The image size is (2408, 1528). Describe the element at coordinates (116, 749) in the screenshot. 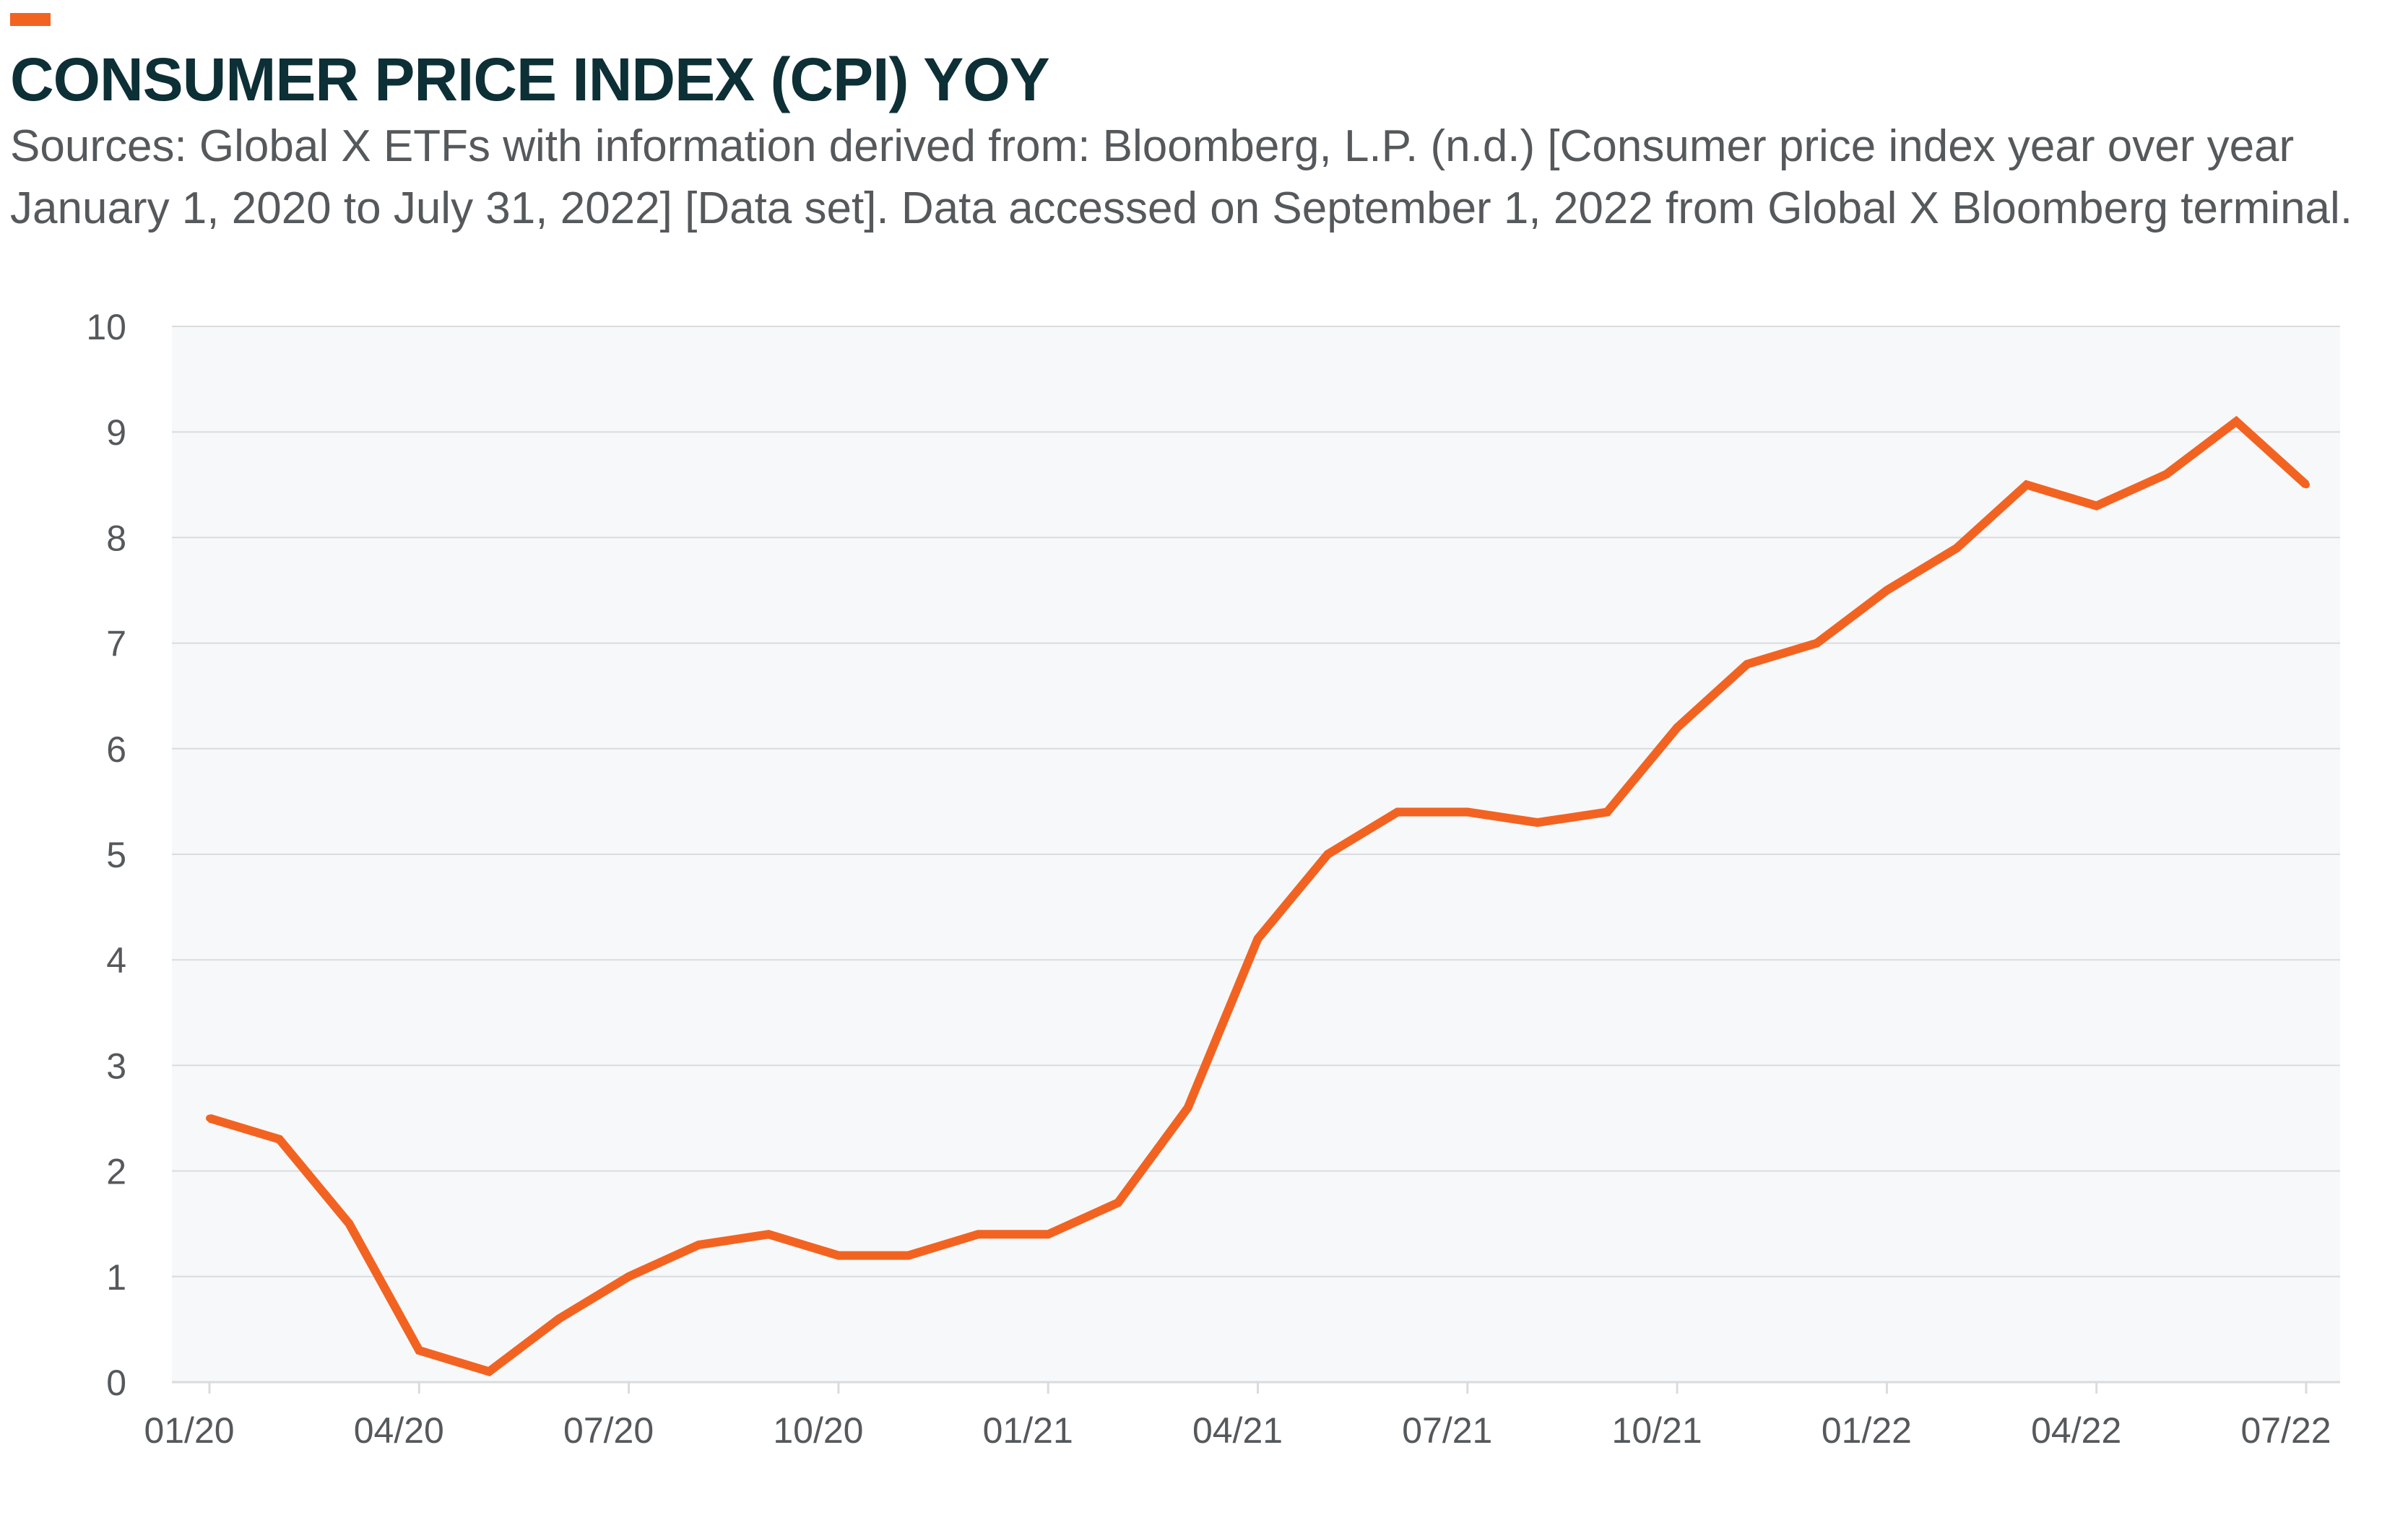

I see `y-tick-label: 6` at that location.